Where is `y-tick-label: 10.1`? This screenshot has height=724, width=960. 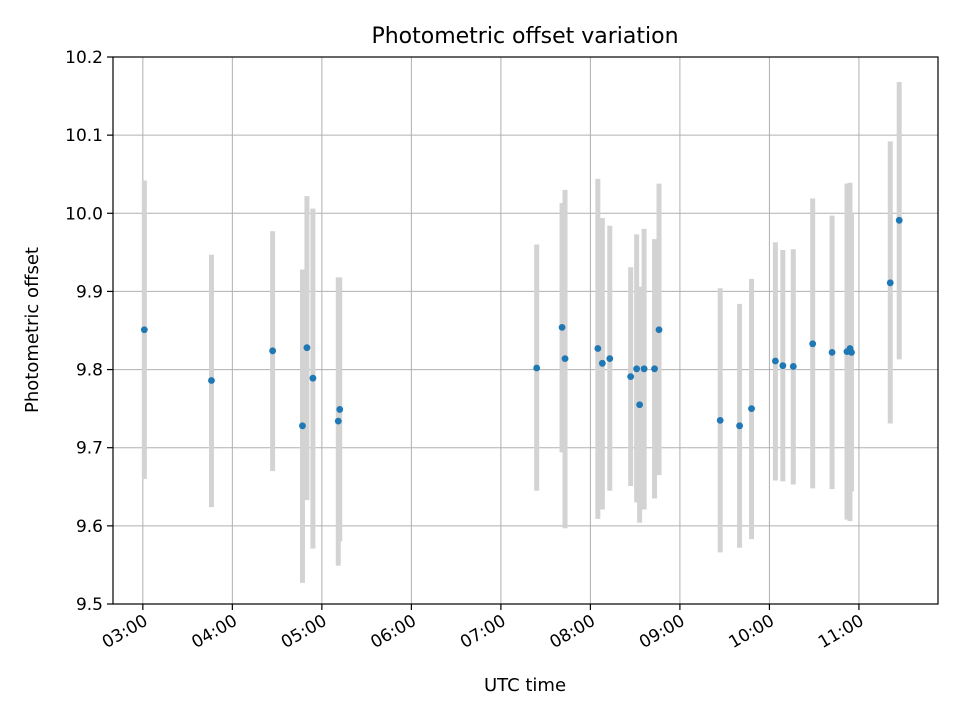
y-tick-label: 10.1 is located at coordinates (84, 136).